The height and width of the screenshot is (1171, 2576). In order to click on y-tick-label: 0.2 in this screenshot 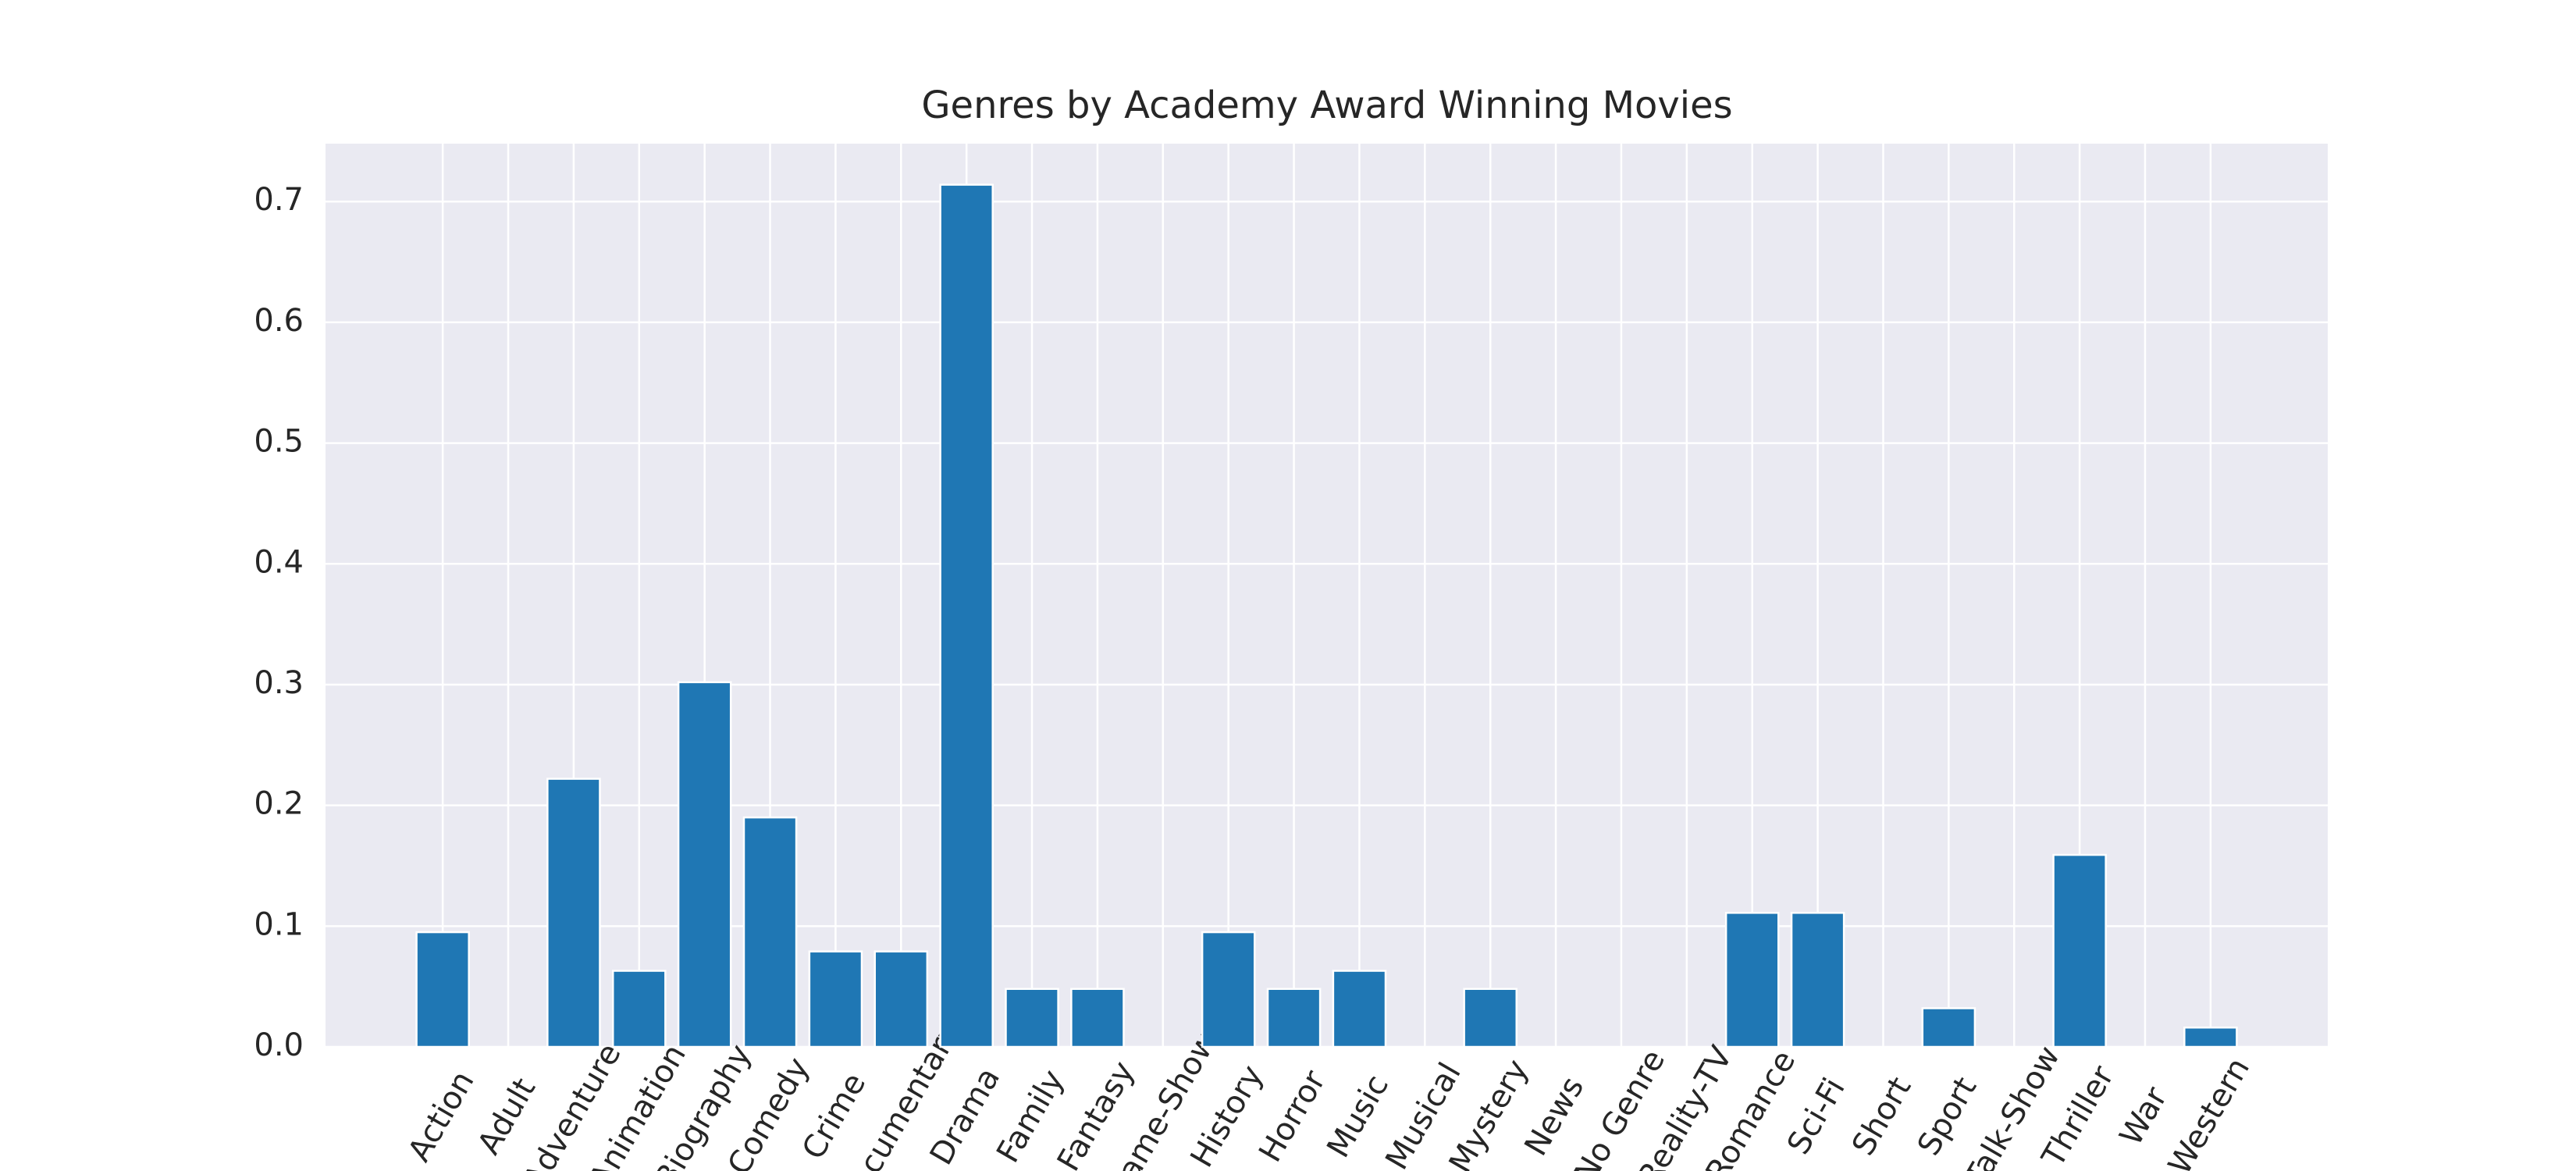, I will do `click(279, 804)`.